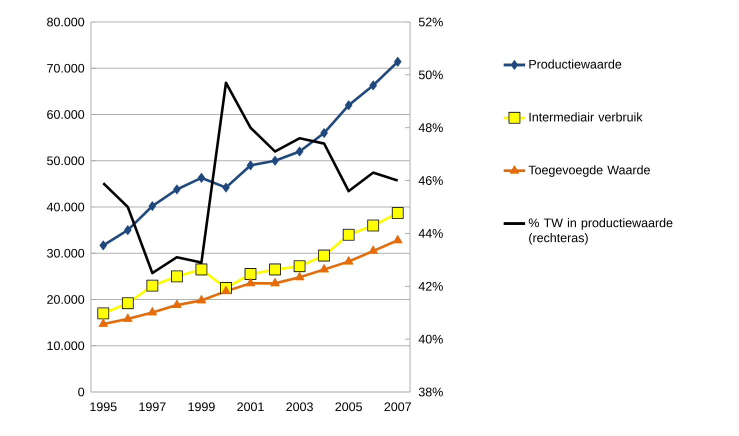 Image resolution: width=739 pixels, height=436 pixels. I want to click on x-tick-label: 1995, so click(103, 407).